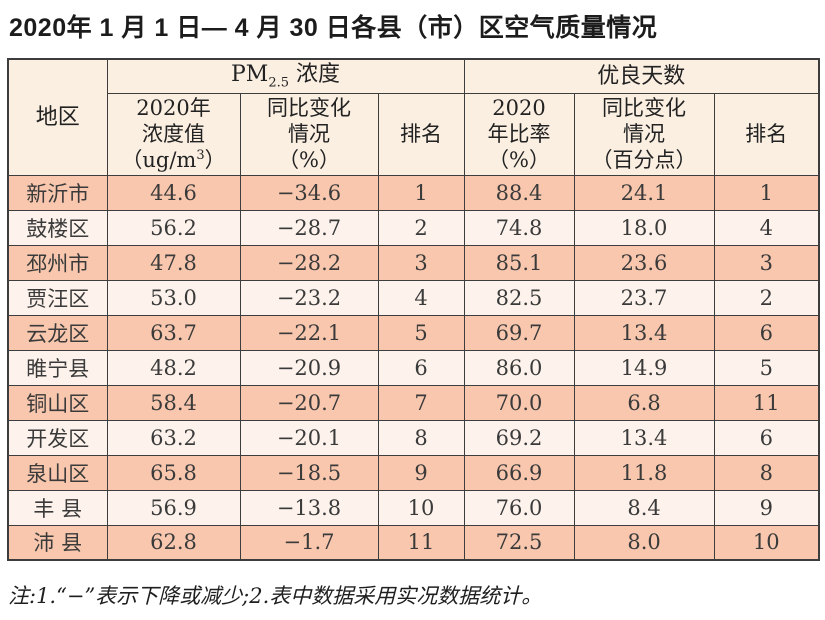 Image resolution: width=825 pixels, height=620 pixels. I want to click on cell-days-change: 6.8, so click(644, 402).